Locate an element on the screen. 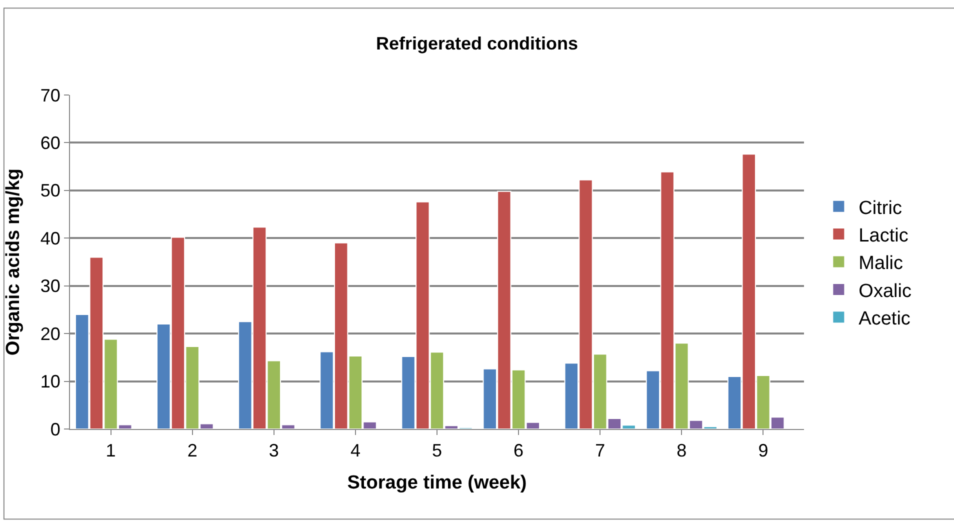 This screenshot has width=954, height=524. x-tick-label: 6 is located at coordinates (519, 450).